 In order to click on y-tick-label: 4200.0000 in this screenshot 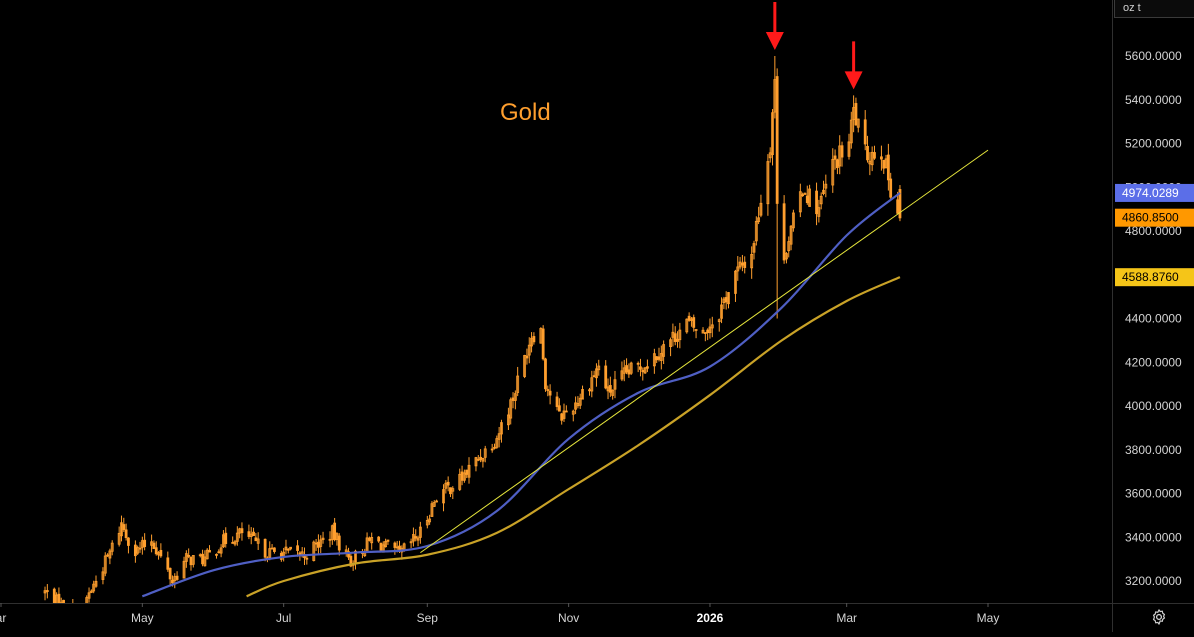, I will do `click(1153, 362)`.